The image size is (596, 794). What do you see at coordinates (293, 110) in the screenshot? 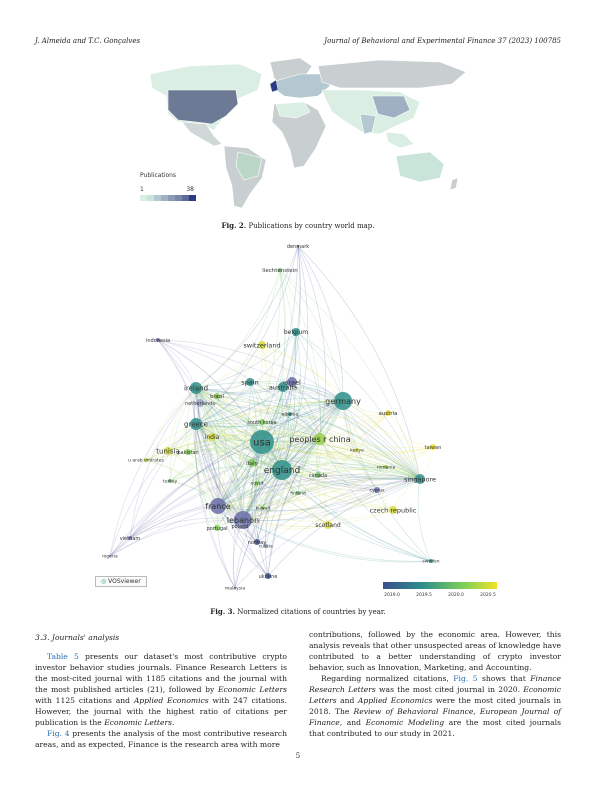
I see `map-region-north-africa` at bounding box center [293, 110].